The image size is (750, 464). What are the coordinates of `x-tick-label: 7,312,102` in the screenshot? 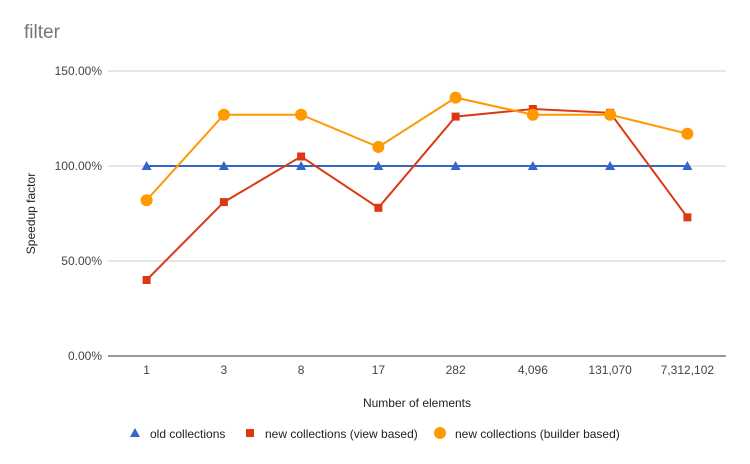 It's located at (688, 370).